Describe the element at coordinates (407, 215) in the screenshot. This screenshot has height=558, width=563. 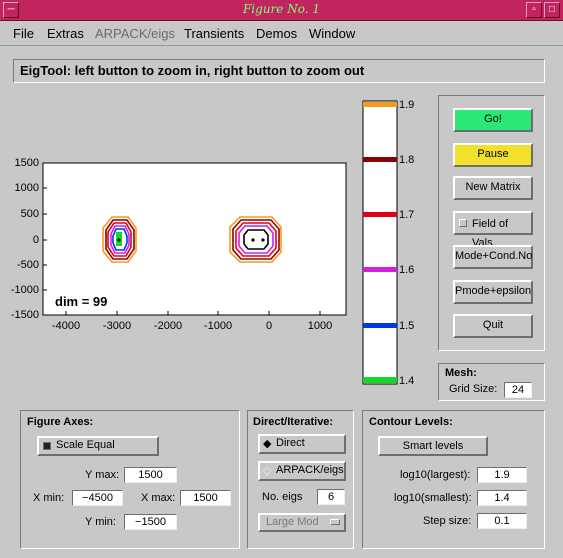
I see `colorbar-tick-label: 1.7` at that location.